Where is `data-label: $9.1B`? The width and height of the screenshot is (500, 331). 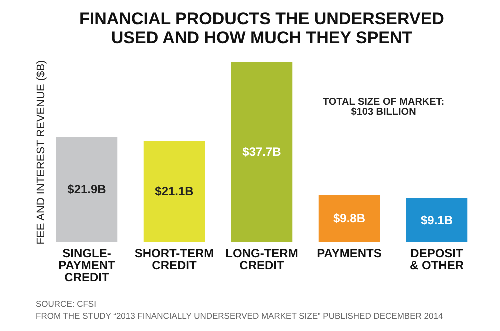
data-label: $9.1B is located at coordinates (437, 220).